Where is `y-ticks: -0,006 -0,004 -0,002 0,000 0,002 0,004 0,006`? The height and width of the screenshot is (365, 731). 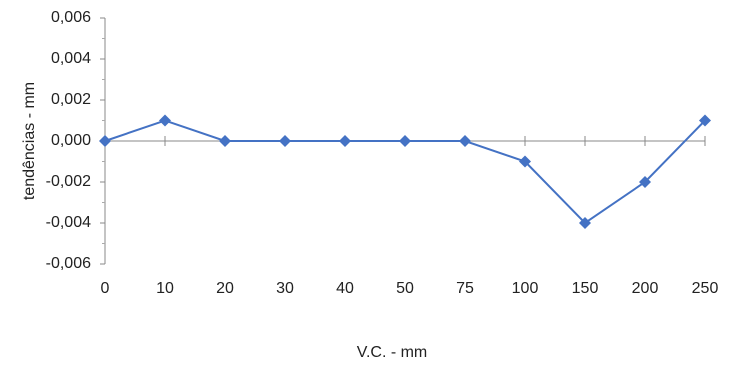 y-ticks: -0,006 -0,004 -0,002 0,000 0,002 0,004 0,006 is located at coordinates (75, 140).